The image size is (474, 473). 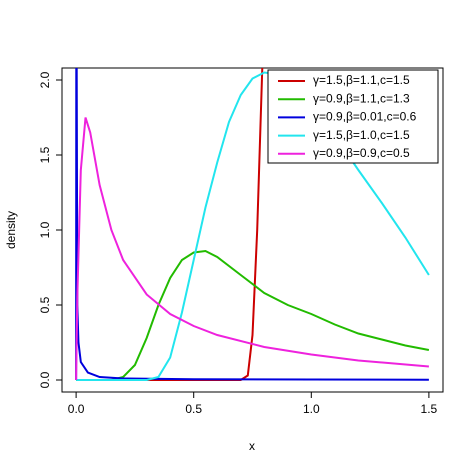 I want to click on x-tick-label: 0.0, so click(x=76, y=409).